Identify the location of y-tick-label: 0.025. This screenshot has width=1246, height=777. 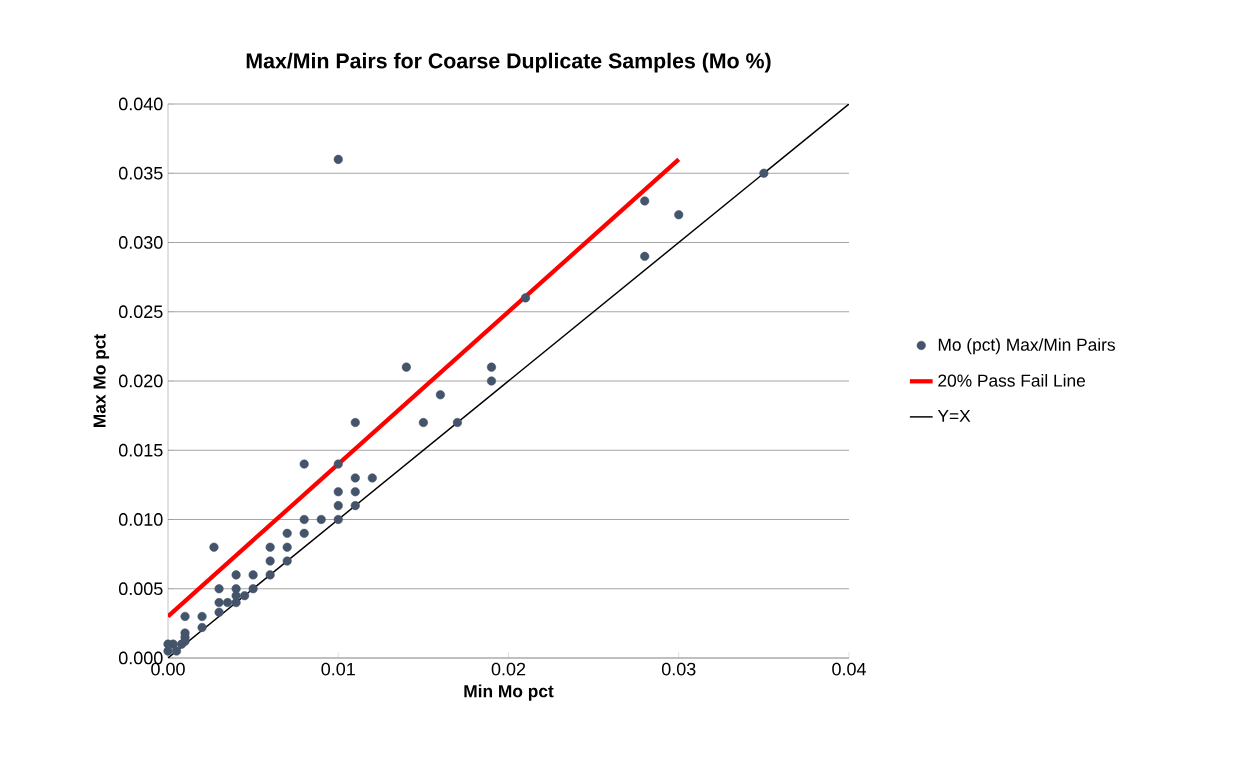
(140, 312).